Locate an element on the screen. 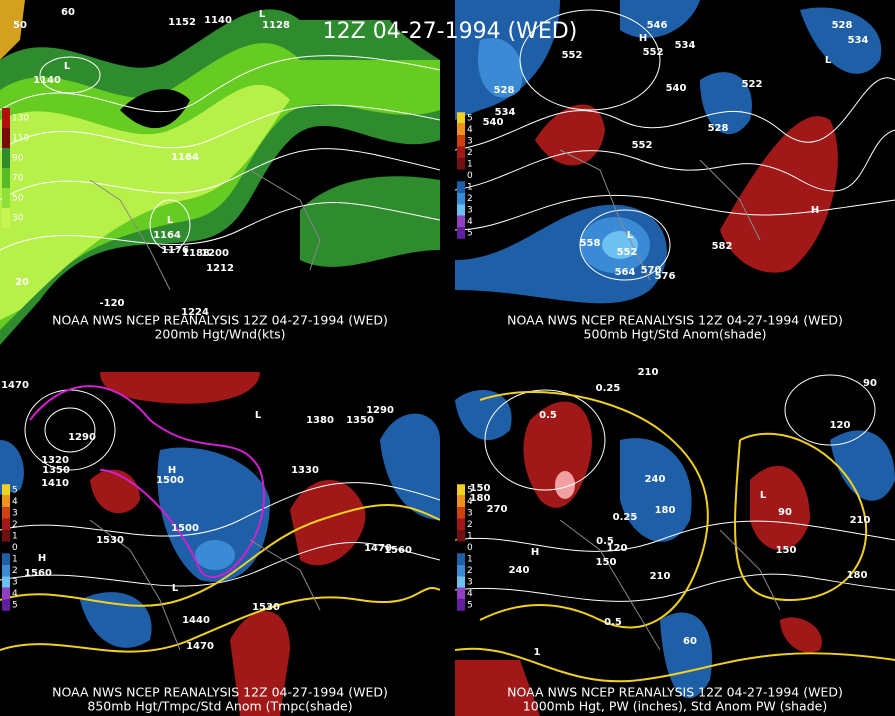  contour-label: 90 is located at coordinates (870, 383).